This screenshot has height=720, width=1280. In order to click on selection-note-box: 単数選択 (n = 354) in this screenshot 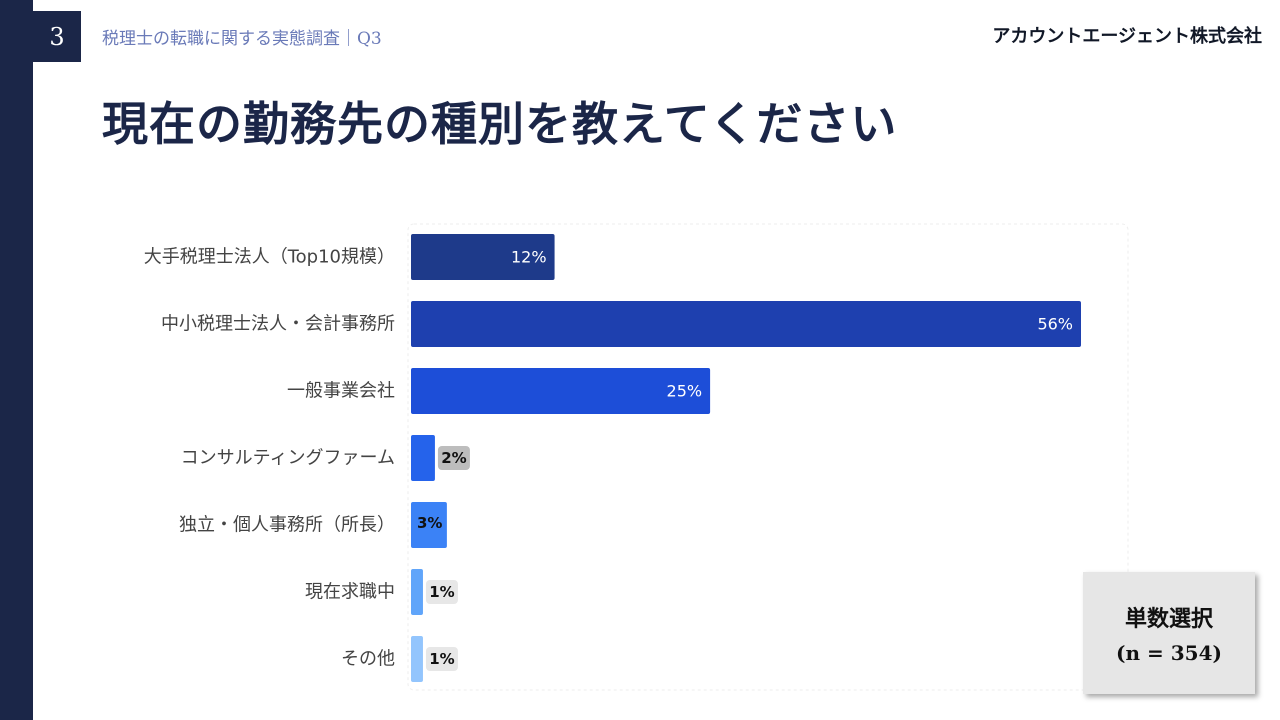, I will do `click(1169, 633)`.